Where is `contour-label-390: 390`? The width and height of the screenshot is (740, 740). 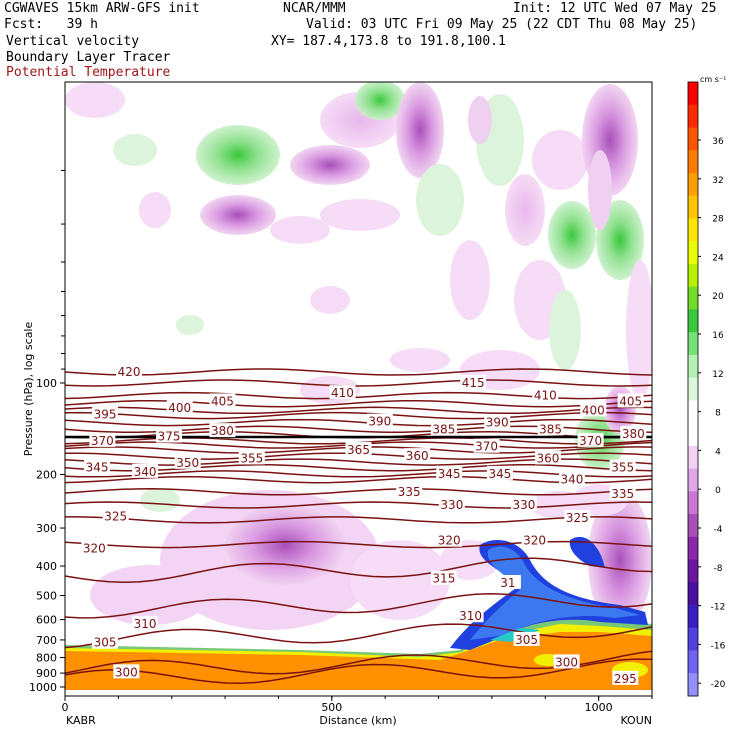
contour-label-390: 390 is located at coordinates (379, 422).